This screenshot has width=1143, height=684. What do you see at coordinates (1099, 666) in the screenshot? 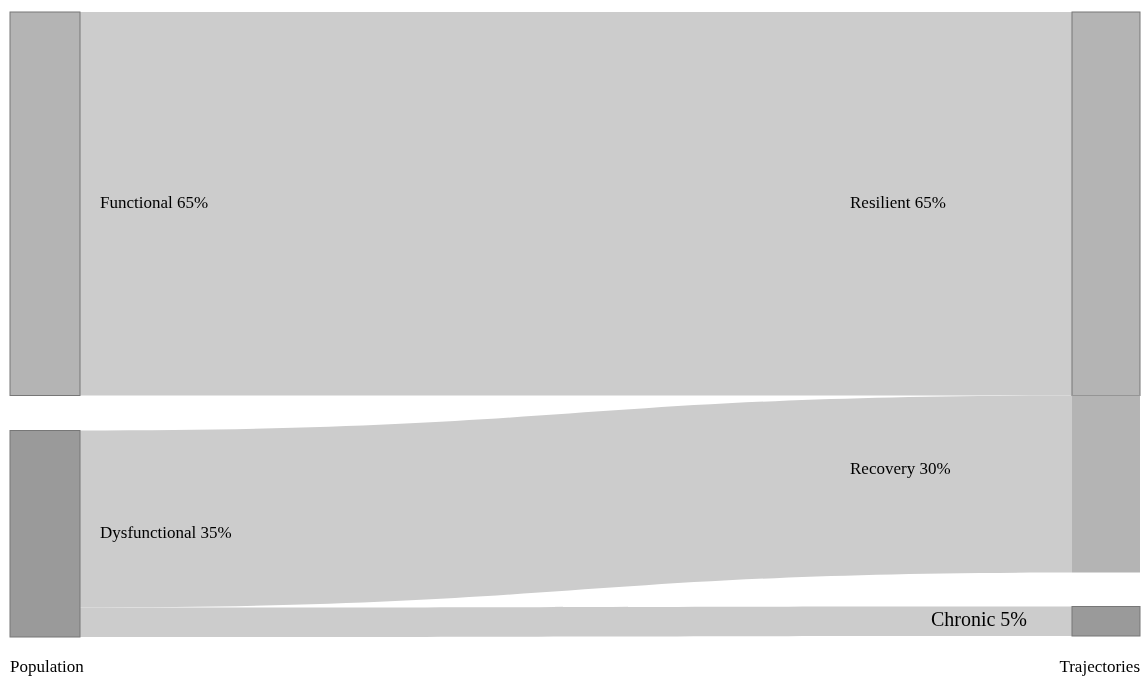
I see `text: Trajectories` at bounding box center [1099, 666].